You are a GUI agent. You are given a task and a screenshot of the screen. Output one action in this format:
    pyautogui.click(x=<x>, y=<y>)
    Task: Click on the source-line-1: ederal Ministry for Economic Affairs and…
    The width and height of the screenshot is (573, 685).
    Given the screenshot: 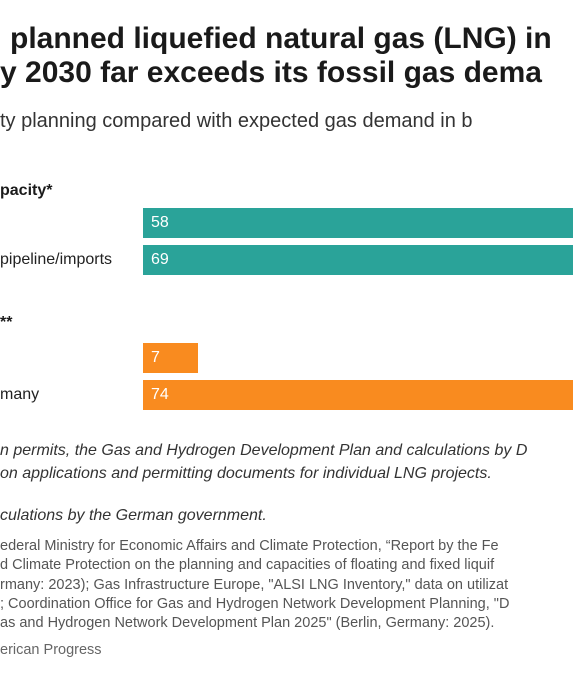 What is the action you would take?
    pyautogui.click(x=249, y=546)
    